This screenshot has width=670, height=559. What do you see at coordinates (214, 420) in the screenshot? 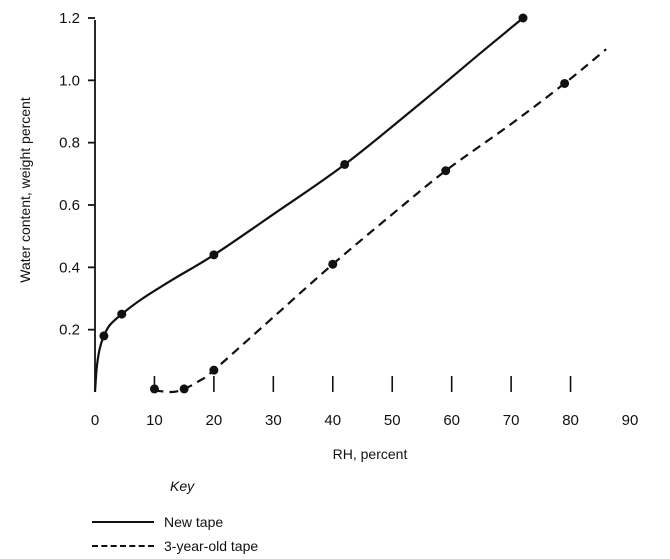
I see `x-tick-label-2: 20` at bounding box center [214, 420].